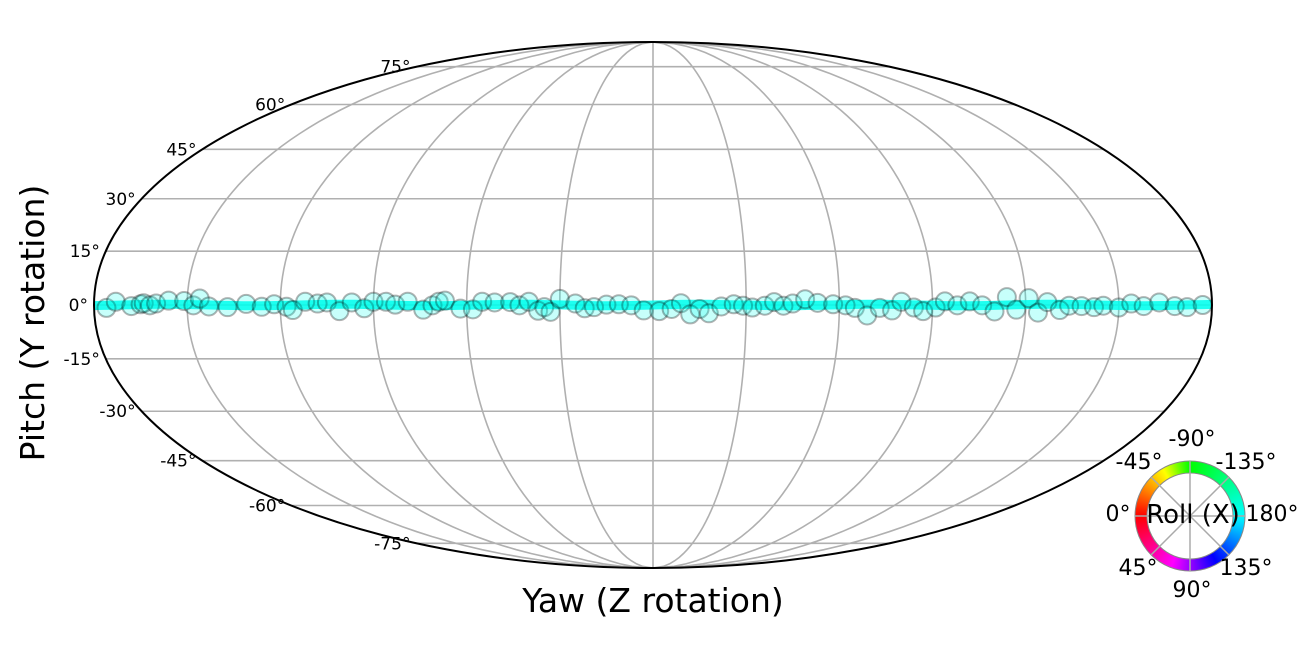  I want to click on latitude-tick-label: -45°, so click(178, 462).